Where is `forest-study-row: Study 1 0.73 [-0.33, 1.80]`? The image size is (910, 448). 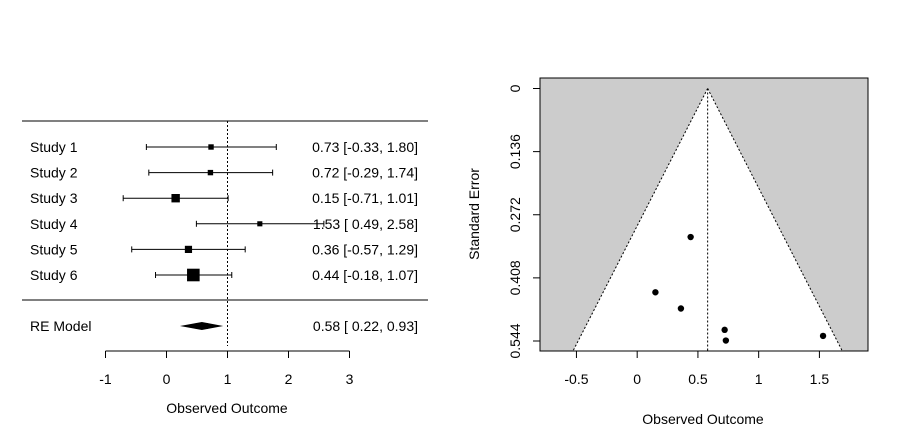 forest-study-row: Study 1 0.73 [-0.33, 1.80] is located at coordinates (224, 147).